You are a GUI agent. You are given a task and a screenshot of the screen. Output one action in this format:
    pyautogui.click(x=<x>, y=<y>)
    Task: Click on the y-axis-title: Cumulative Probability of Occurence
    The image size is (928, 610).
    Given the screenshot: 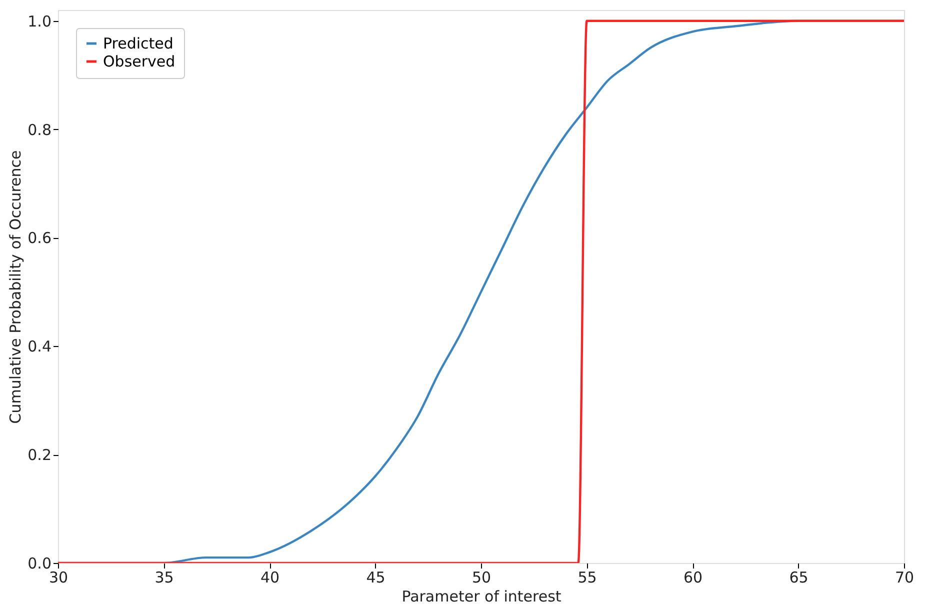 What is the action you would take?
    pyautogui.click(x=15, y=287)
    